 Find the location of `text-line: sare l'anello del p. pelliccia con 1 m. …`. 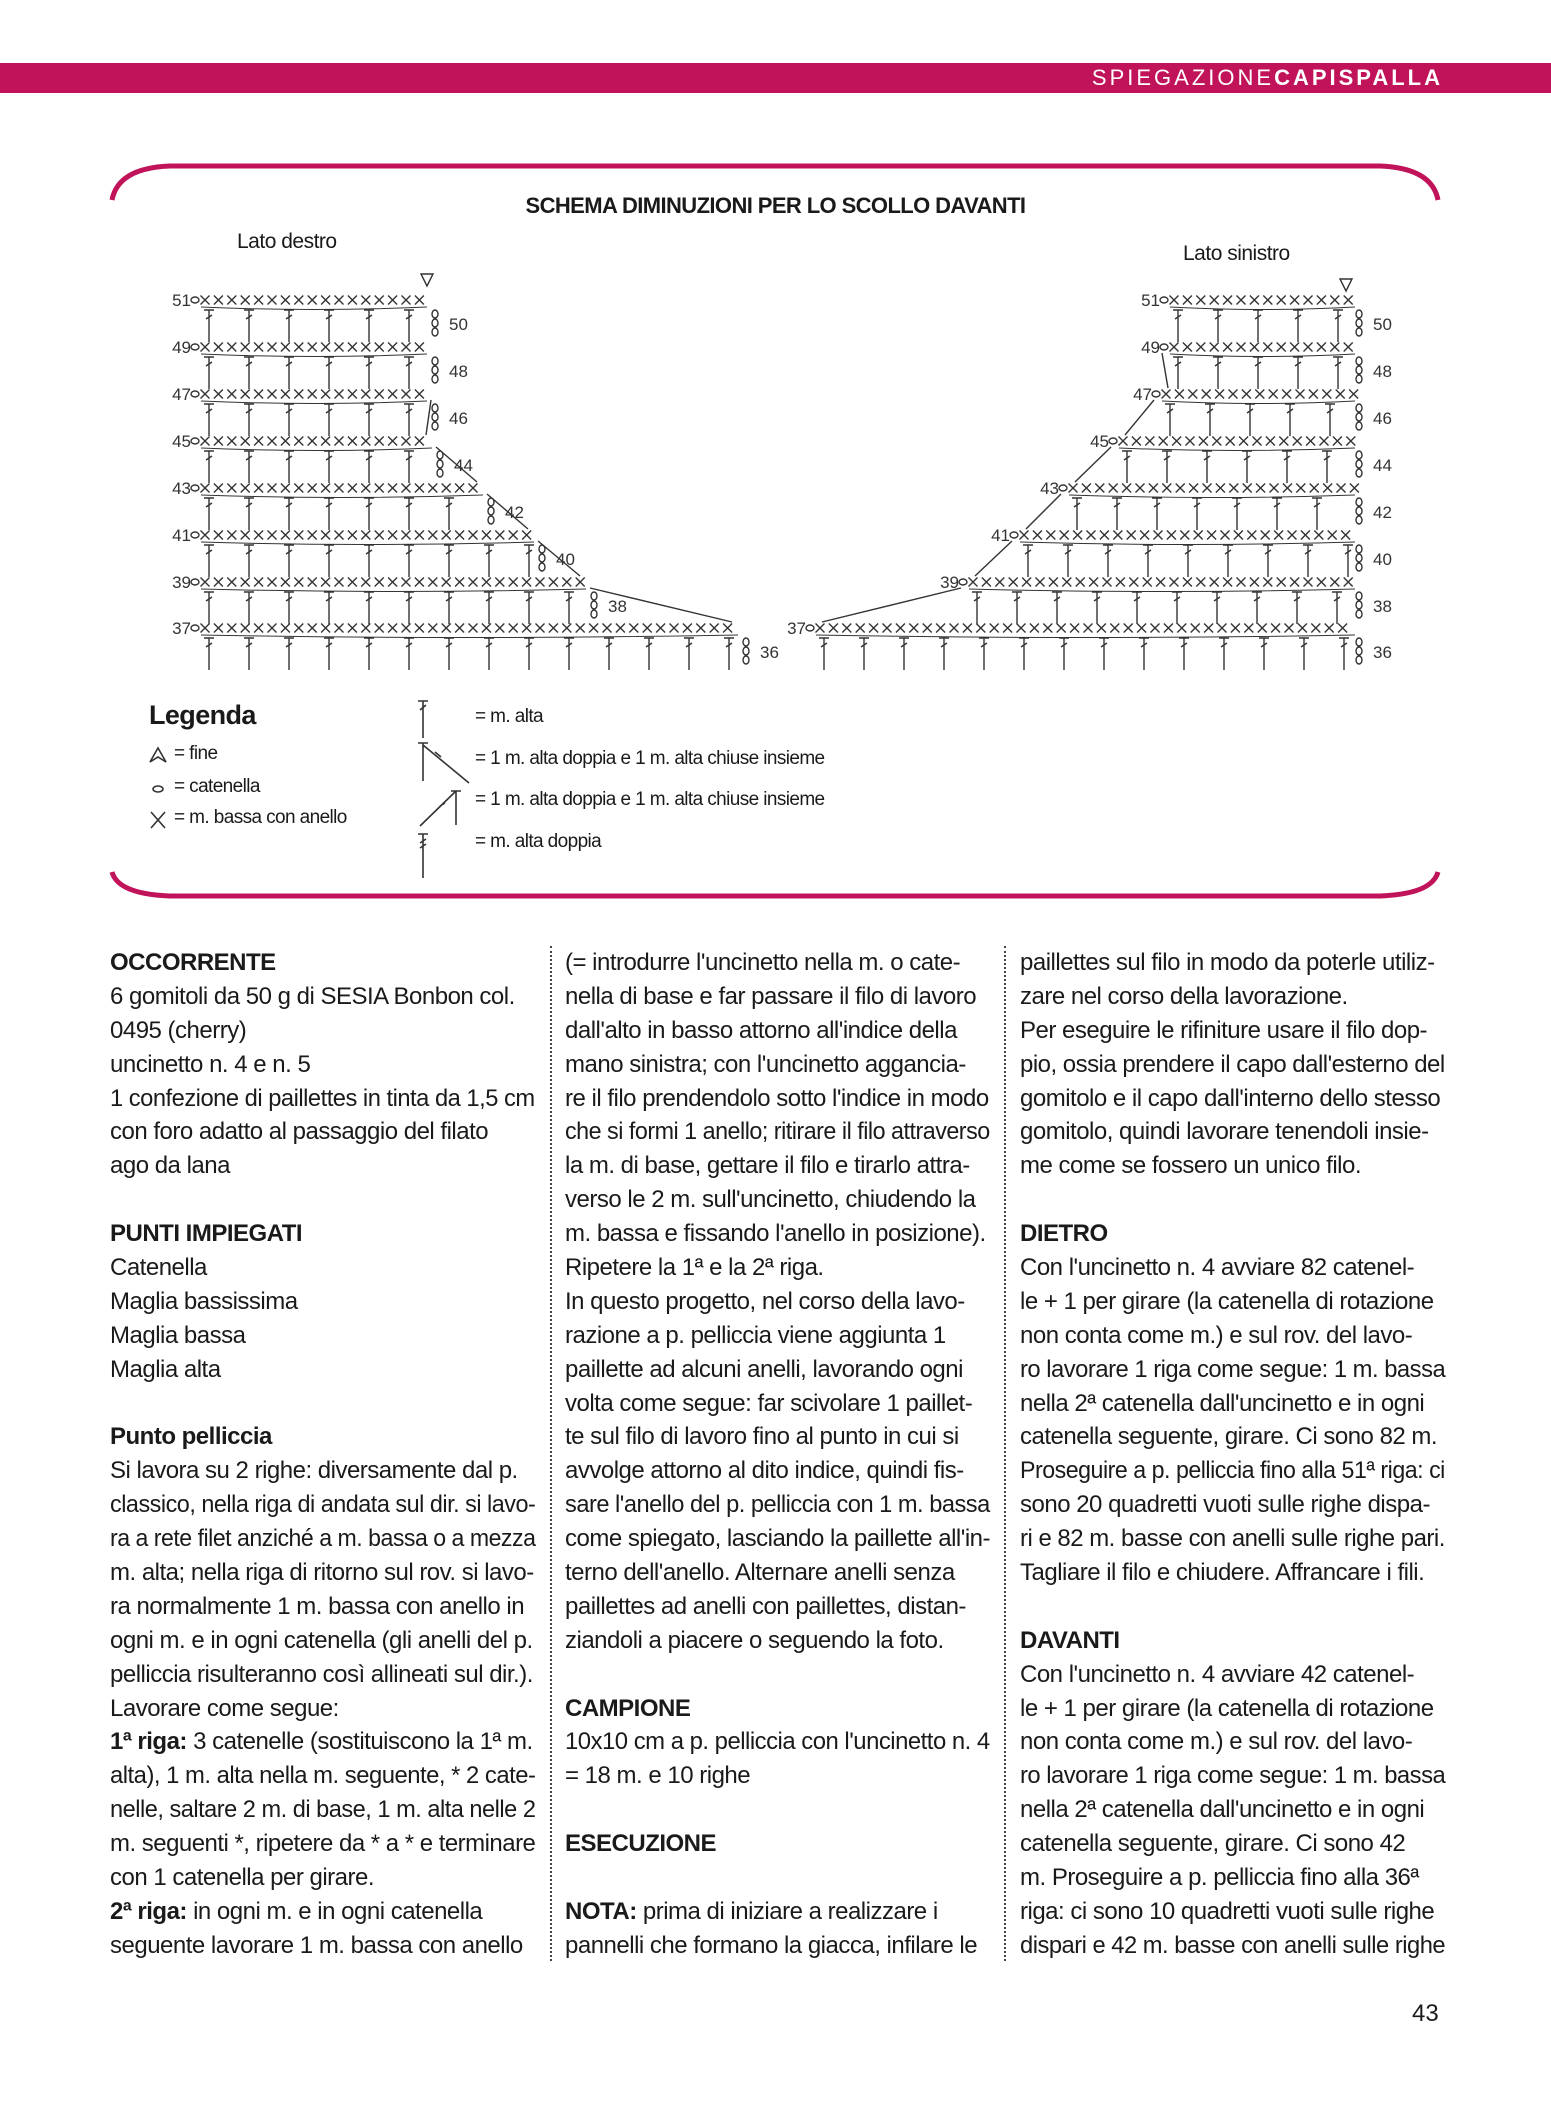

text-line: sare l'anello del p. pelliccia con 1 m. … is located at coordinates (777, 1505).